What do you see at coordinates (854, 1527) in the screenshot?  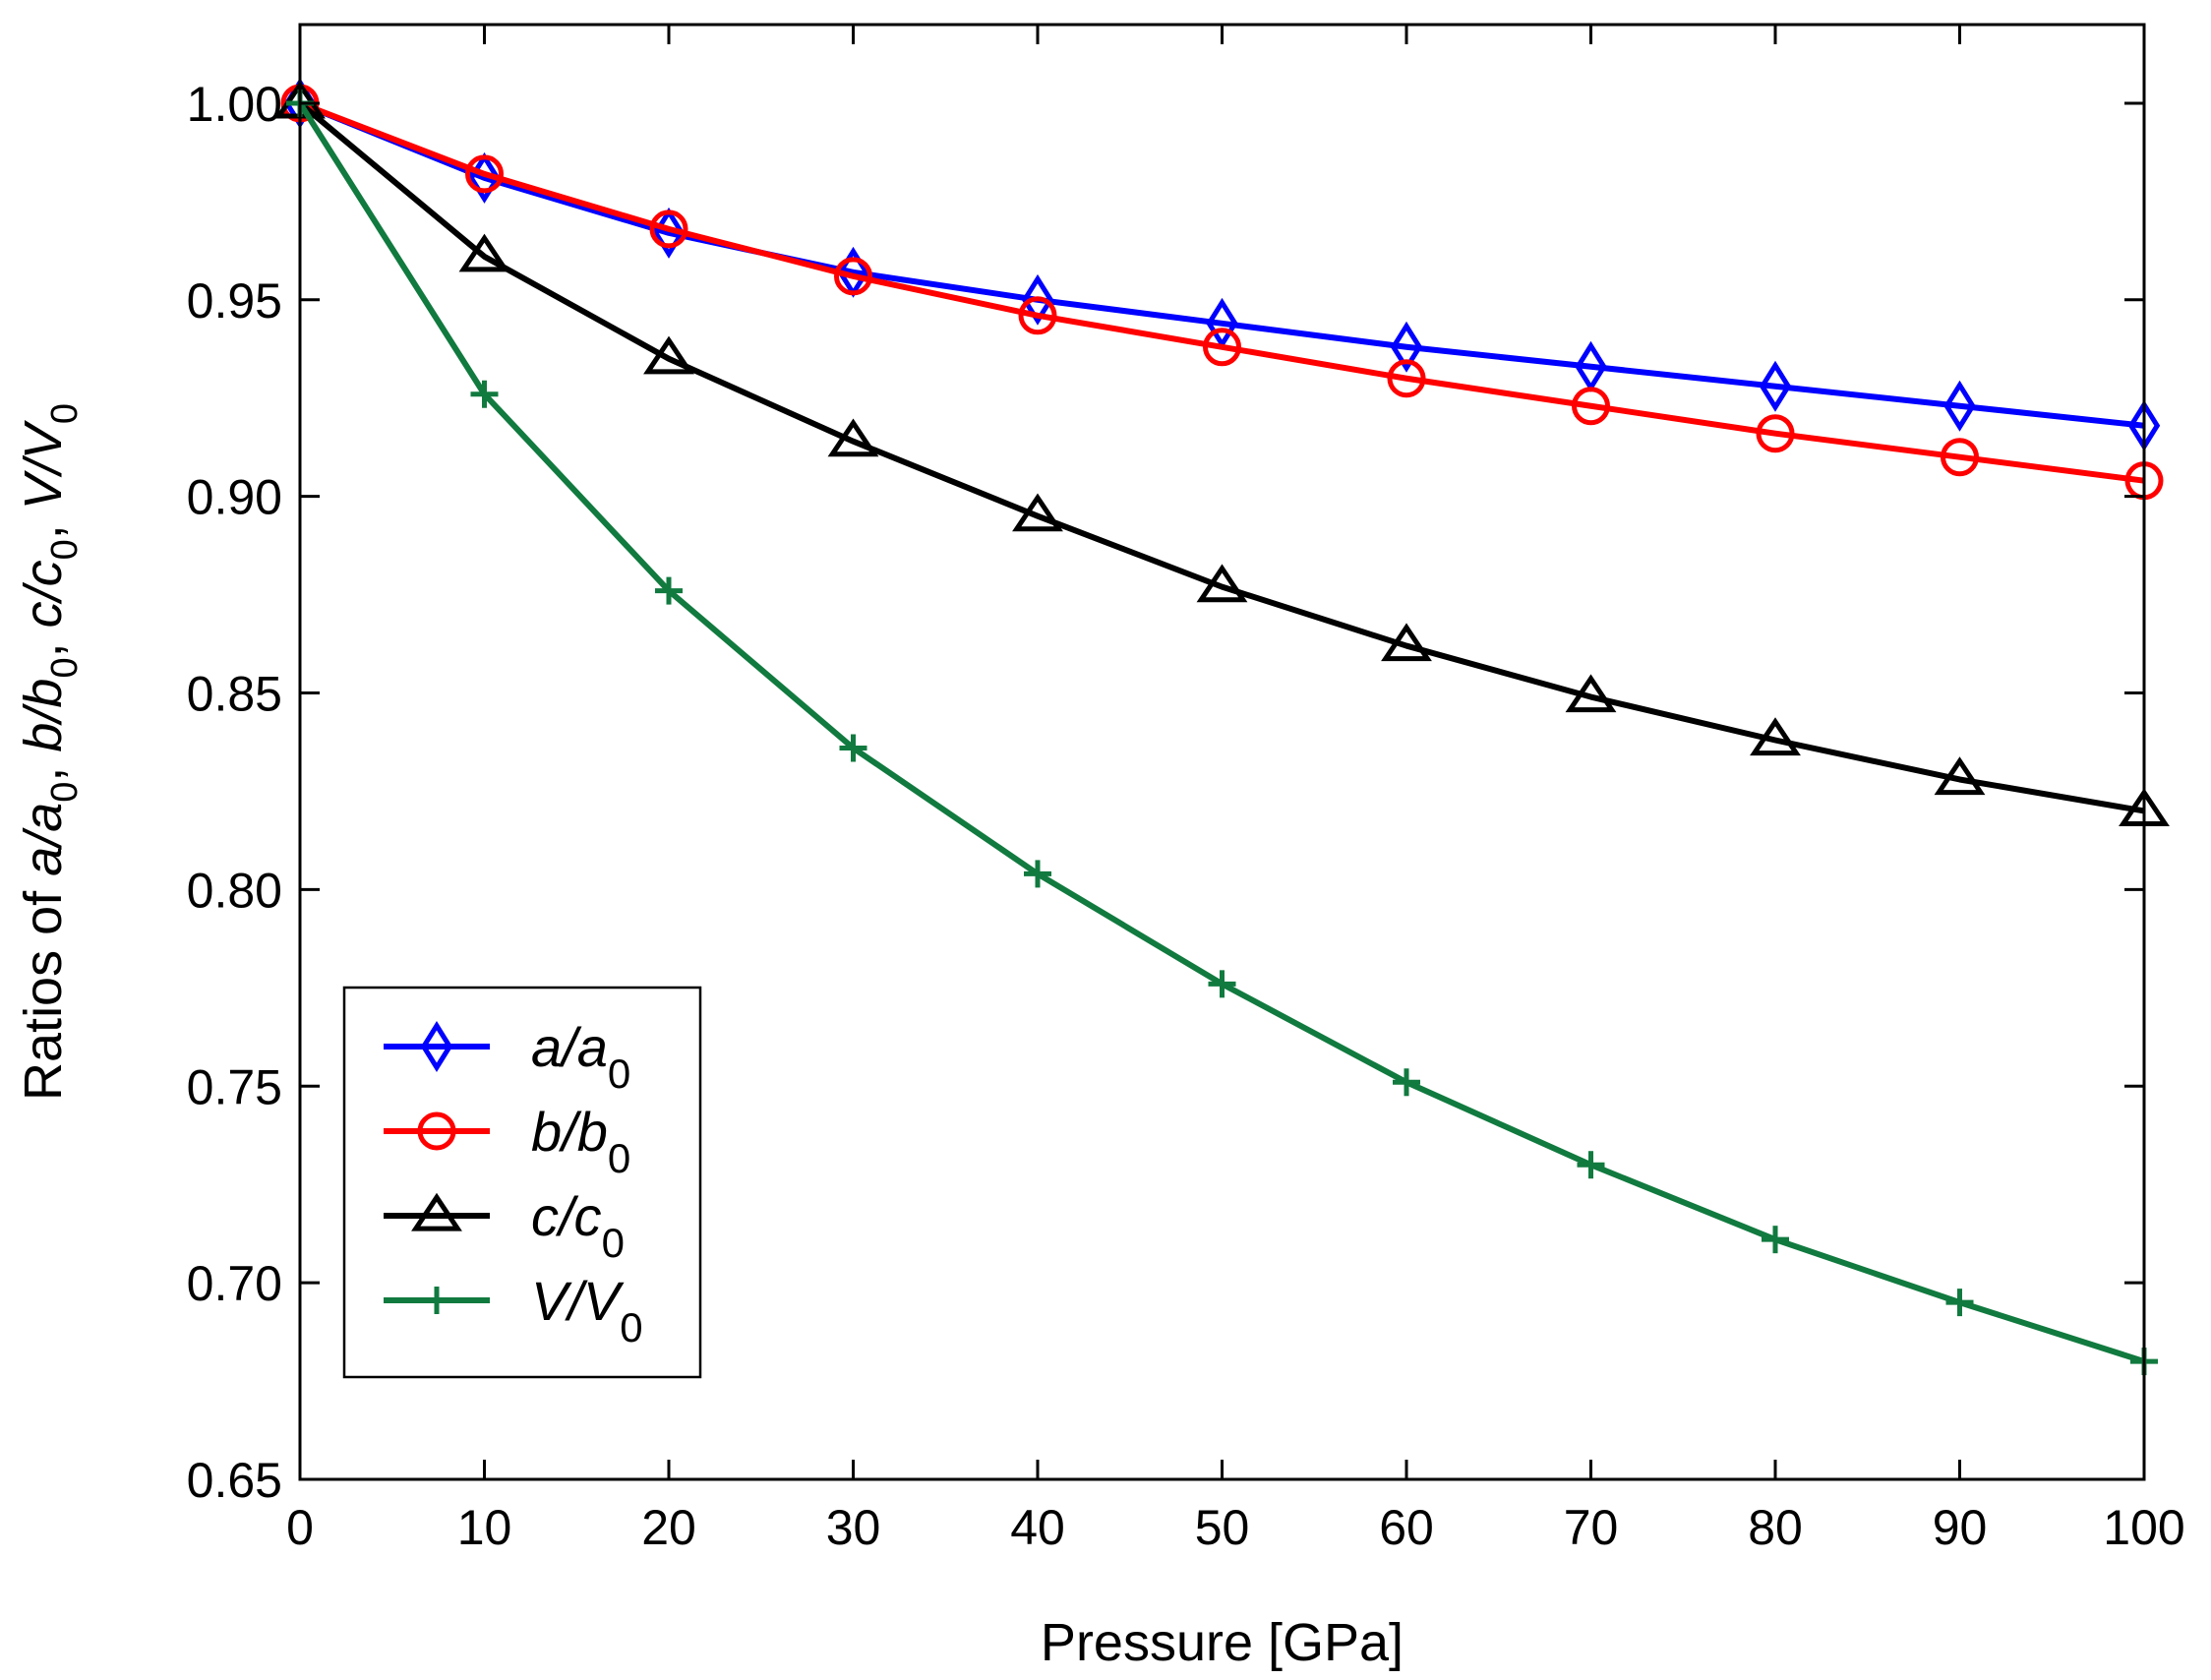 I see `x-tick-label: 30` at bounding box center [854, 1527].